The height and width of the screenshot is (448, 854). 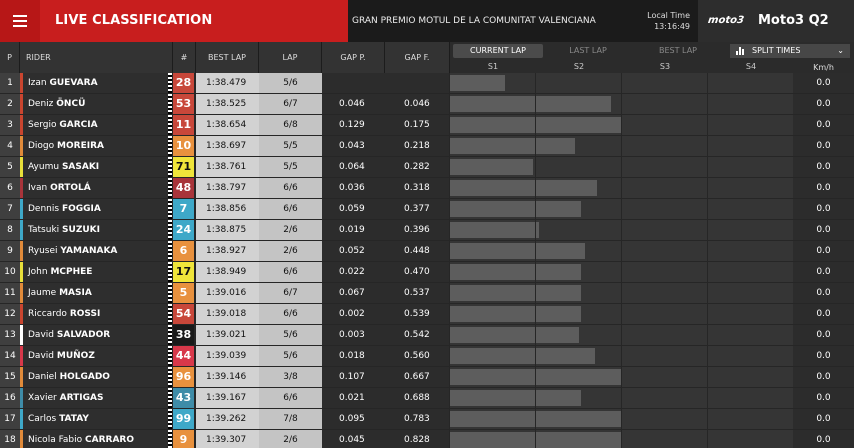 What do you see at coordinates (10, 83) in the screenshot?
I see `position: 1` at bounding box center [10, 83].